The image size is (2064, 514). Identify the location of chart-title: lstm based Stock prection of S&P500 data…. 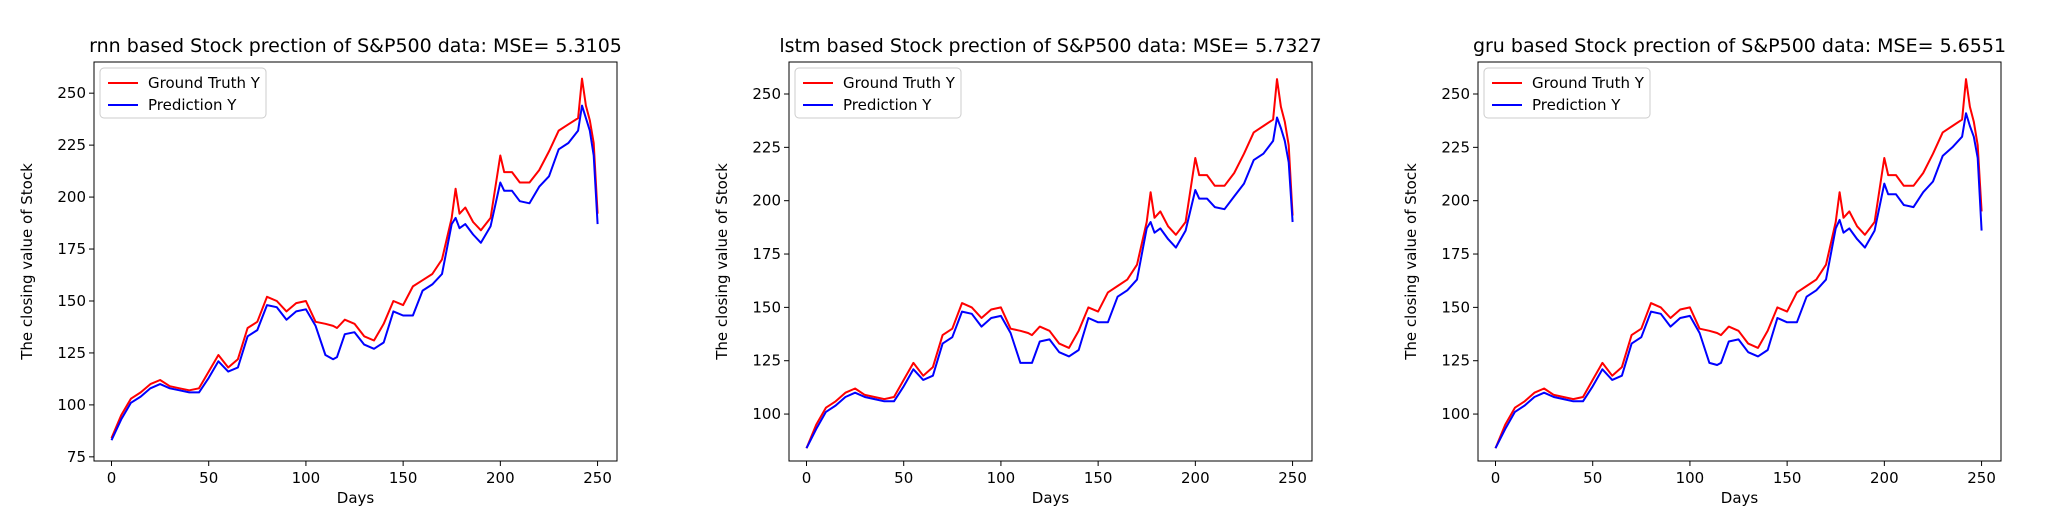
(1050, 46).